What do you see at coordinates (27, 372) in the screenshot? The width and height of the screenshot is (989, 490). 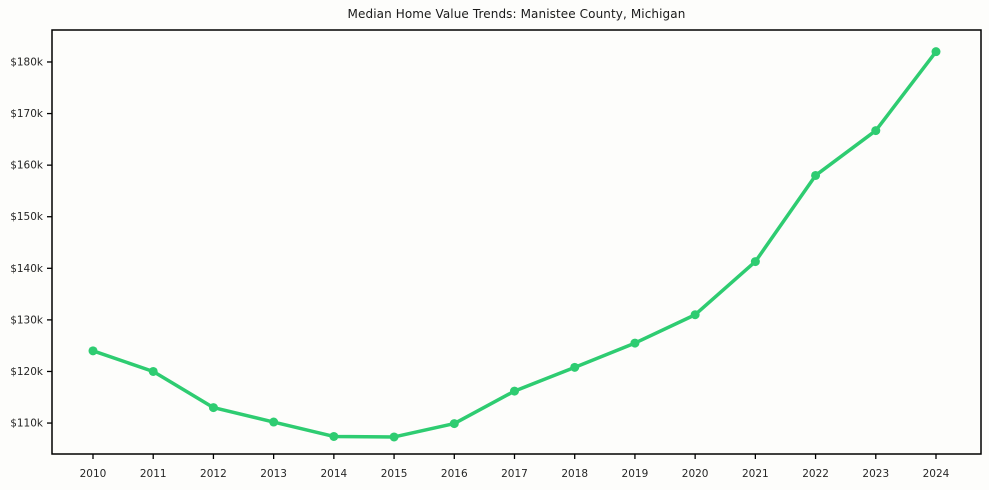 I see `y-tick-label: $120k` at bounding box center [27, 372].